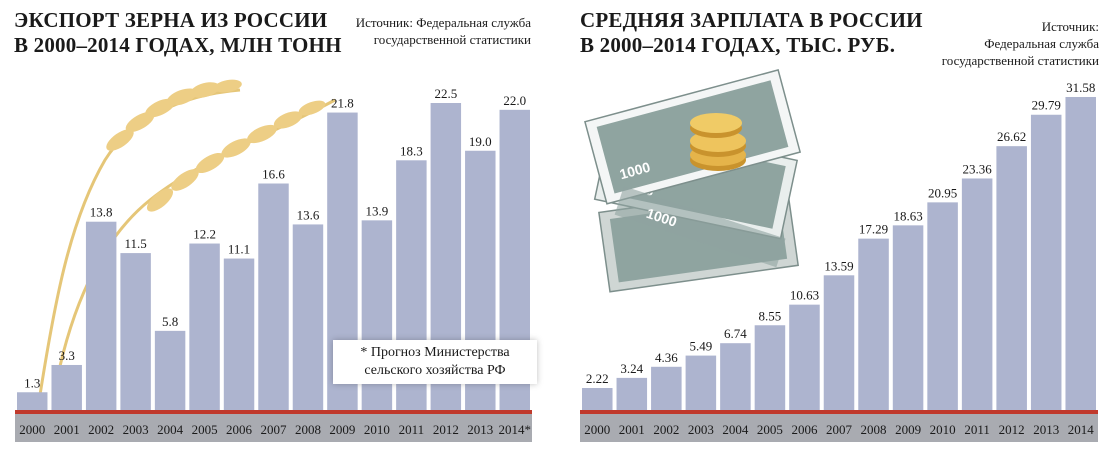 The width and height of the screenshot is (1113, 455). What do you see at coordinates (171, 20) in the screenshot?
I see `grain-export-title-line1: ЭКСПОРТ ЗЕРНА ИЗ РОССИИ` at bounding box center [171, 20].